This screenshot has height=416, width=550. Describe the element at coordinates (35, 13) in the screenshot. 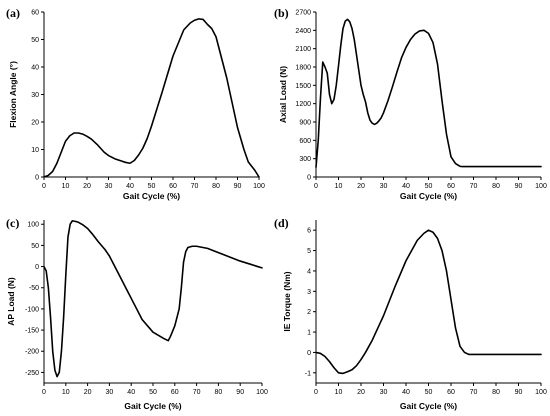

I see `y-tick-label: 60` at that location.